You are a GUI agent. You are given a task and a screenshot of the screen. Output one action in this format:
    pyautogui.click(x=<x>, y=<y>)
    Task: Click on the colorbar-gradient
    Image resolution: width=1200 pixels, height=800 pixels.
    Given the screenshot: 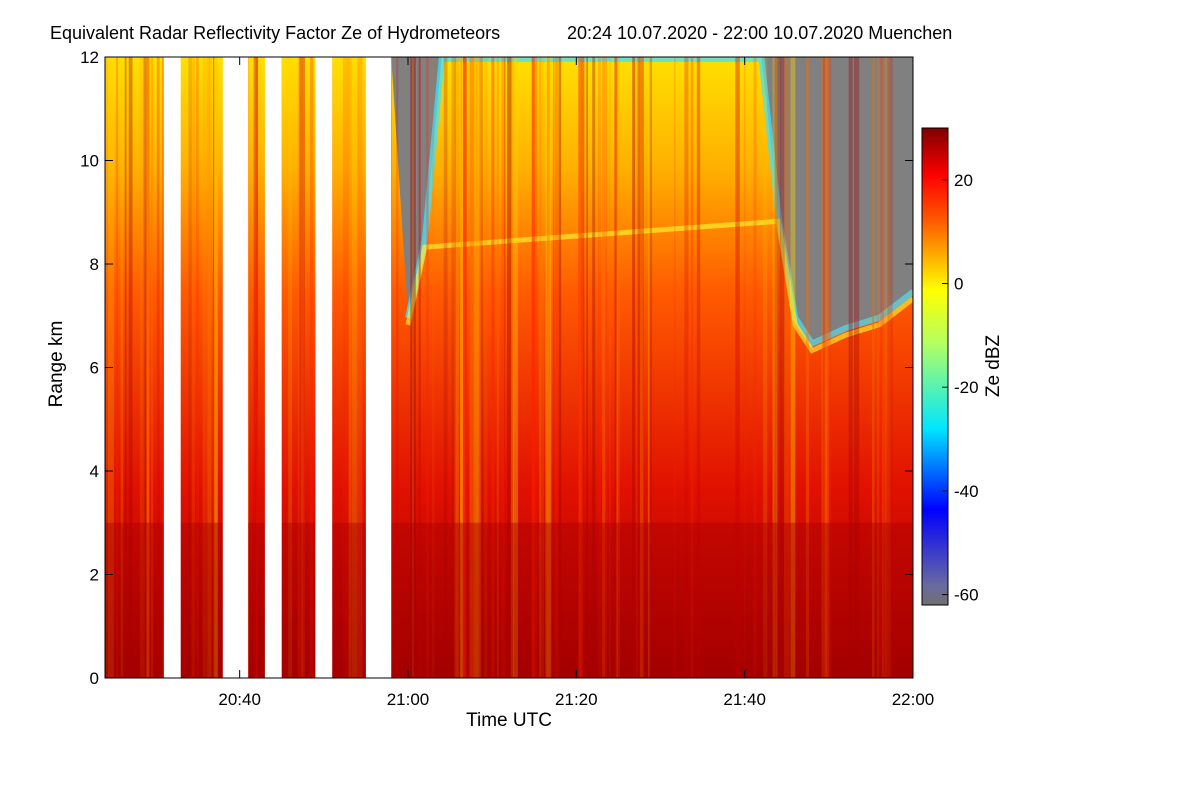 What is the action you would take?
    pyautogui.click(x=935, y=366)
    